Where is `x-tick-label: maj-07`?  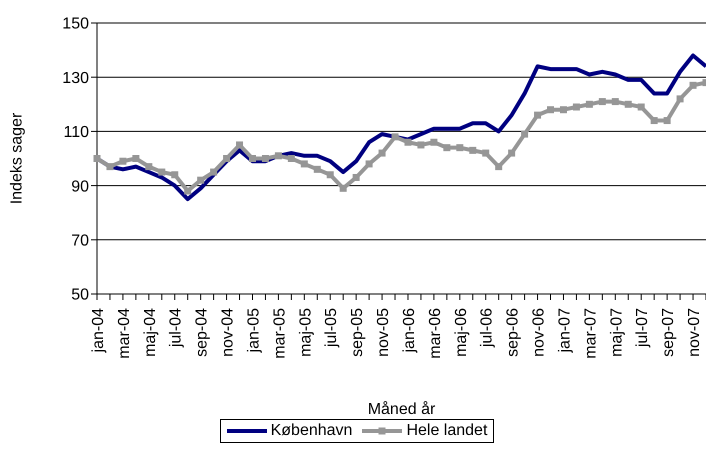 x-tick-label: maj-07 is located at coordinates (617, 332).